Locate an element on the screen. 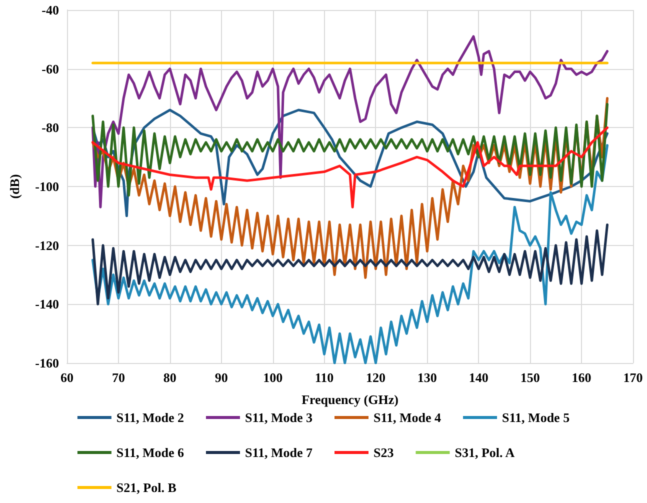 This screenshot has height=503, width=647. legend-label: S11, Mode 2 is located at coordinates (150, 417).